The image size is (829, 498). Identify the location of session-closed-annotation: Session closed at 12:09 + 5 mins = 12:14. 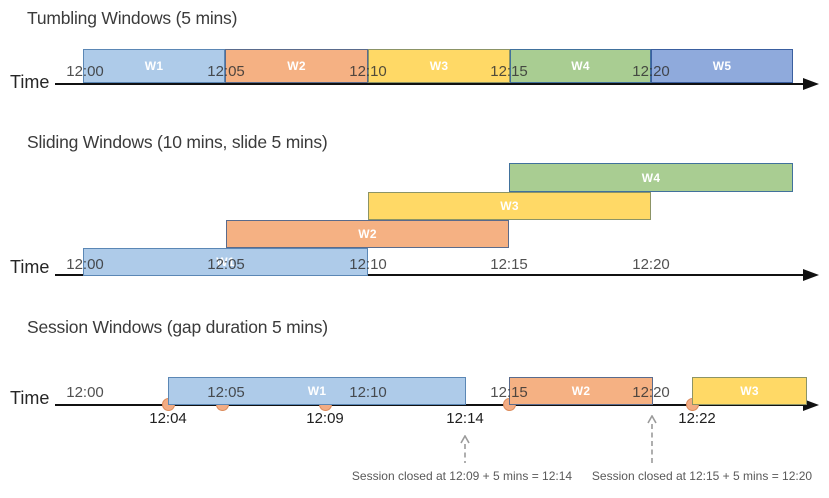
(462, 476).